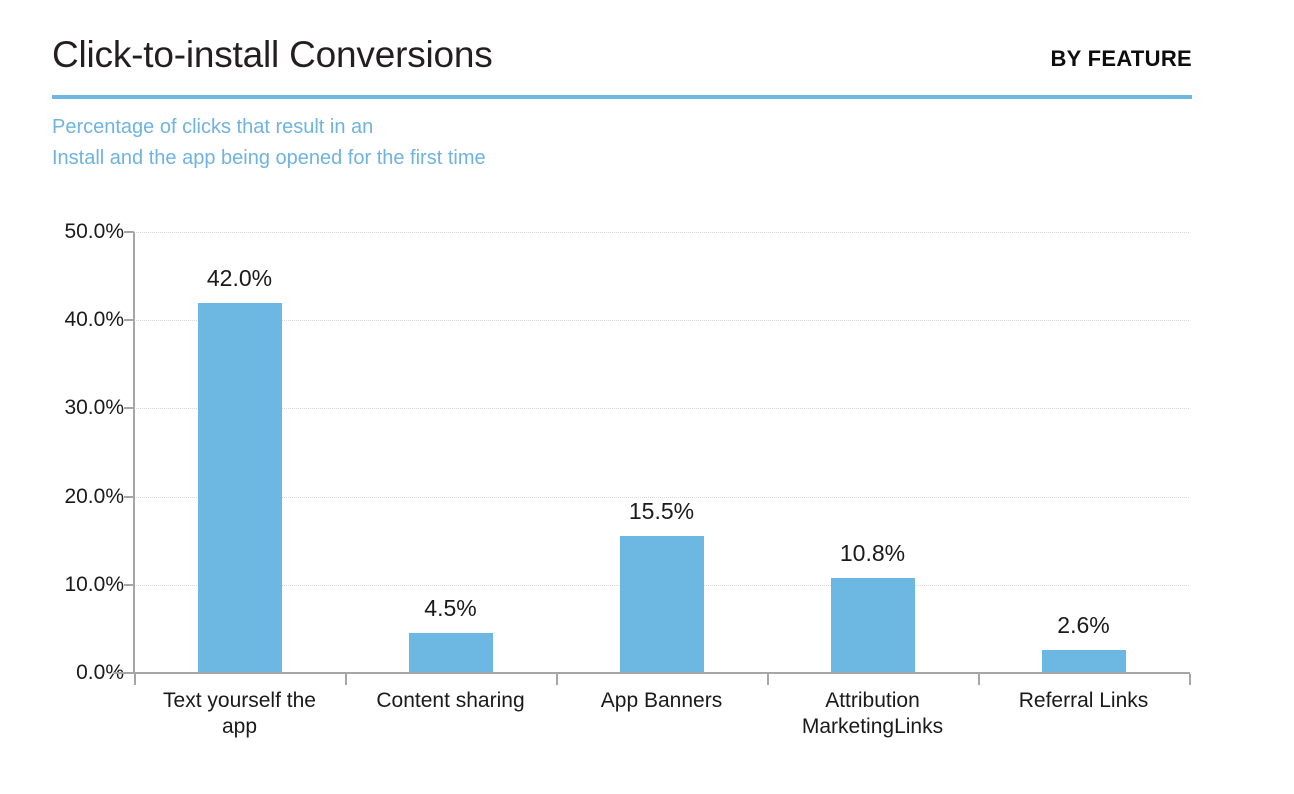  I want to click on bar-value-label: 4.5%, so click(450, 608).